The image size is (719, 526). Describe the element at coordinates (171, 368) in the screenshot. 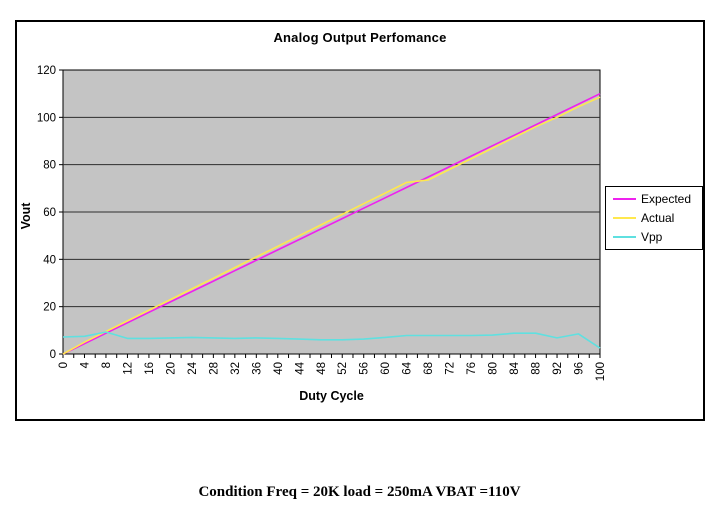

I see `x-tick-label: 20` at that location.